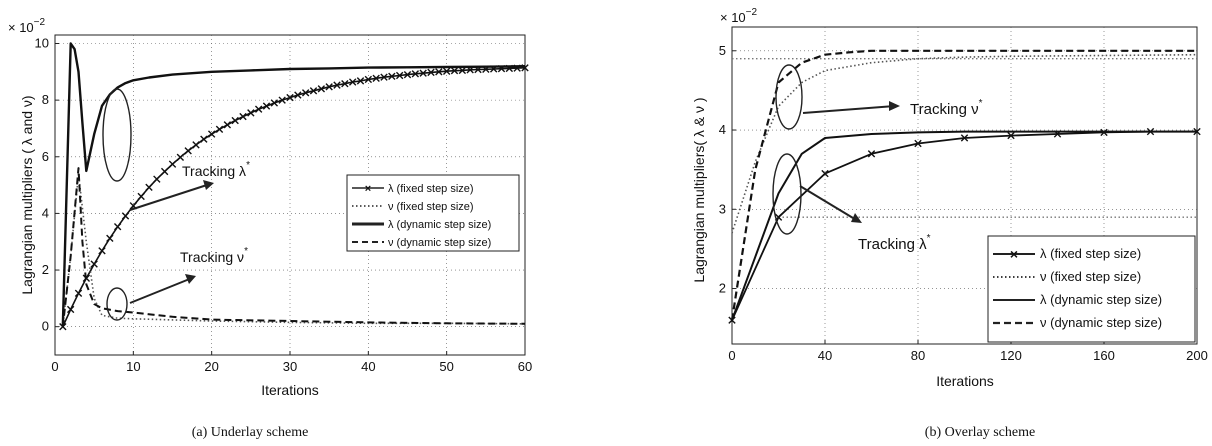 The image size is (1212, 446). What do you see at coordinates (1101, 322) in the screenshot?
I see `legend-label: ν (dynamic step size)` at bounding box center [1101, 322].